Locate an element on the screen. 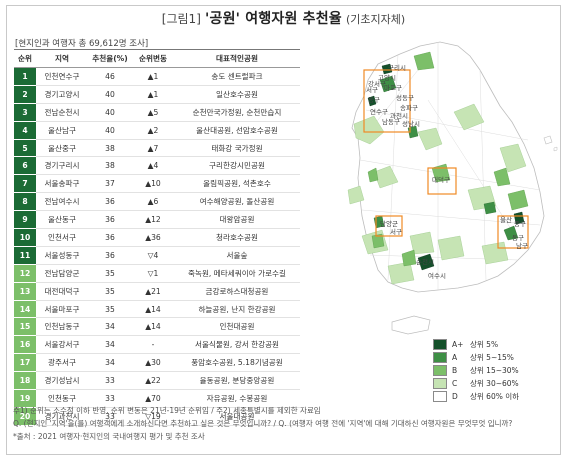  legend-grade: B is located at coordinates (455, 370).